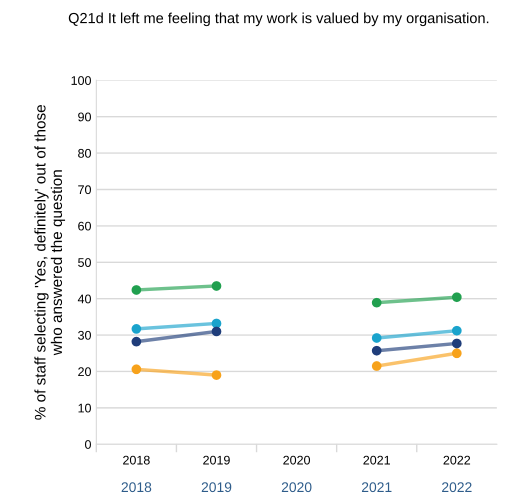 The height and width of the screenshot is (502, 507). Describe the element at coordinates (296, 460) in the screenshot. I see `x-tick-label: 2020` at that location.